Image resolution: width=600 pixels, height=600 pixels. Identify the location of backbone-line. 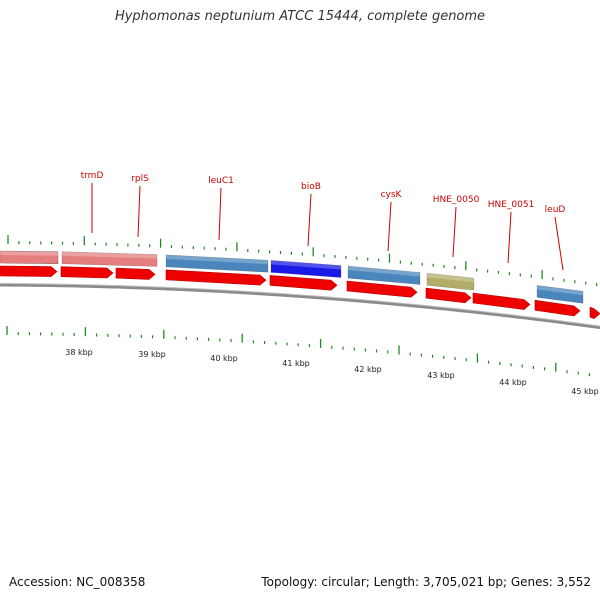
(300, 306).